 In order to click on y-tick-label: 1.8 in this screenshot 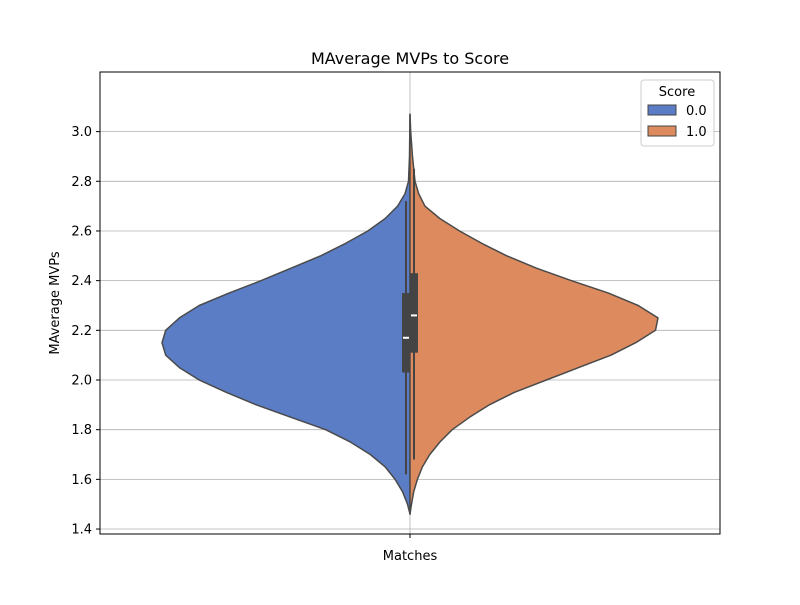, I will do `click(81, 430)`.